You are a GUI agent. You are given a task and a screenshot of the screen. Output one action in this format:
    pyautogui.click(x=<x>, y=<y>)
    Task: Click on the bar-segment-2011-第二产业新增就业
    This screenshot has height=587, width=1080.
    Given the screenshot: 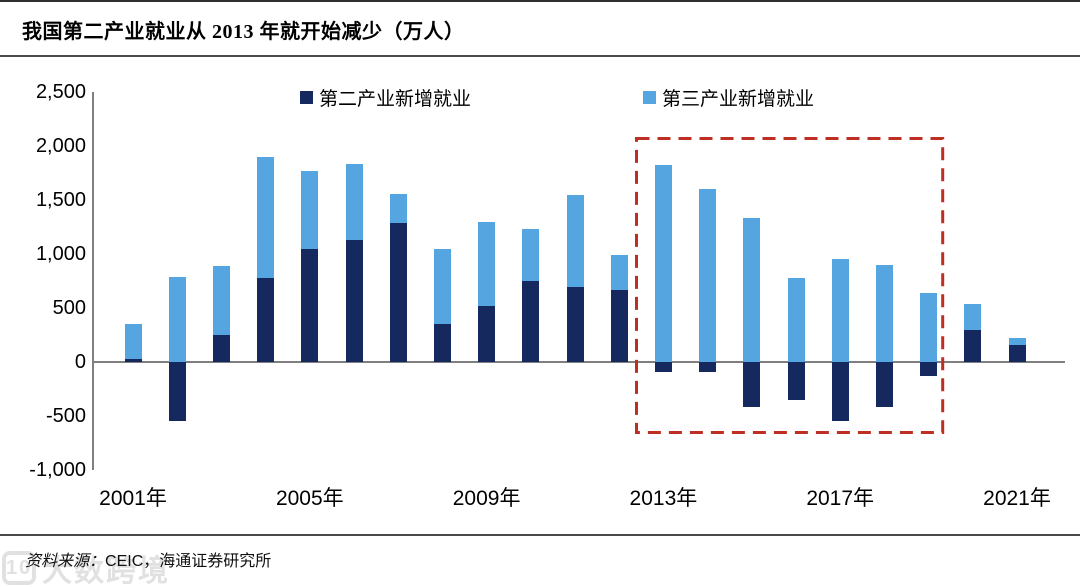 What is the action you would take?
    pyautogui.click(x=575, y=324)
    